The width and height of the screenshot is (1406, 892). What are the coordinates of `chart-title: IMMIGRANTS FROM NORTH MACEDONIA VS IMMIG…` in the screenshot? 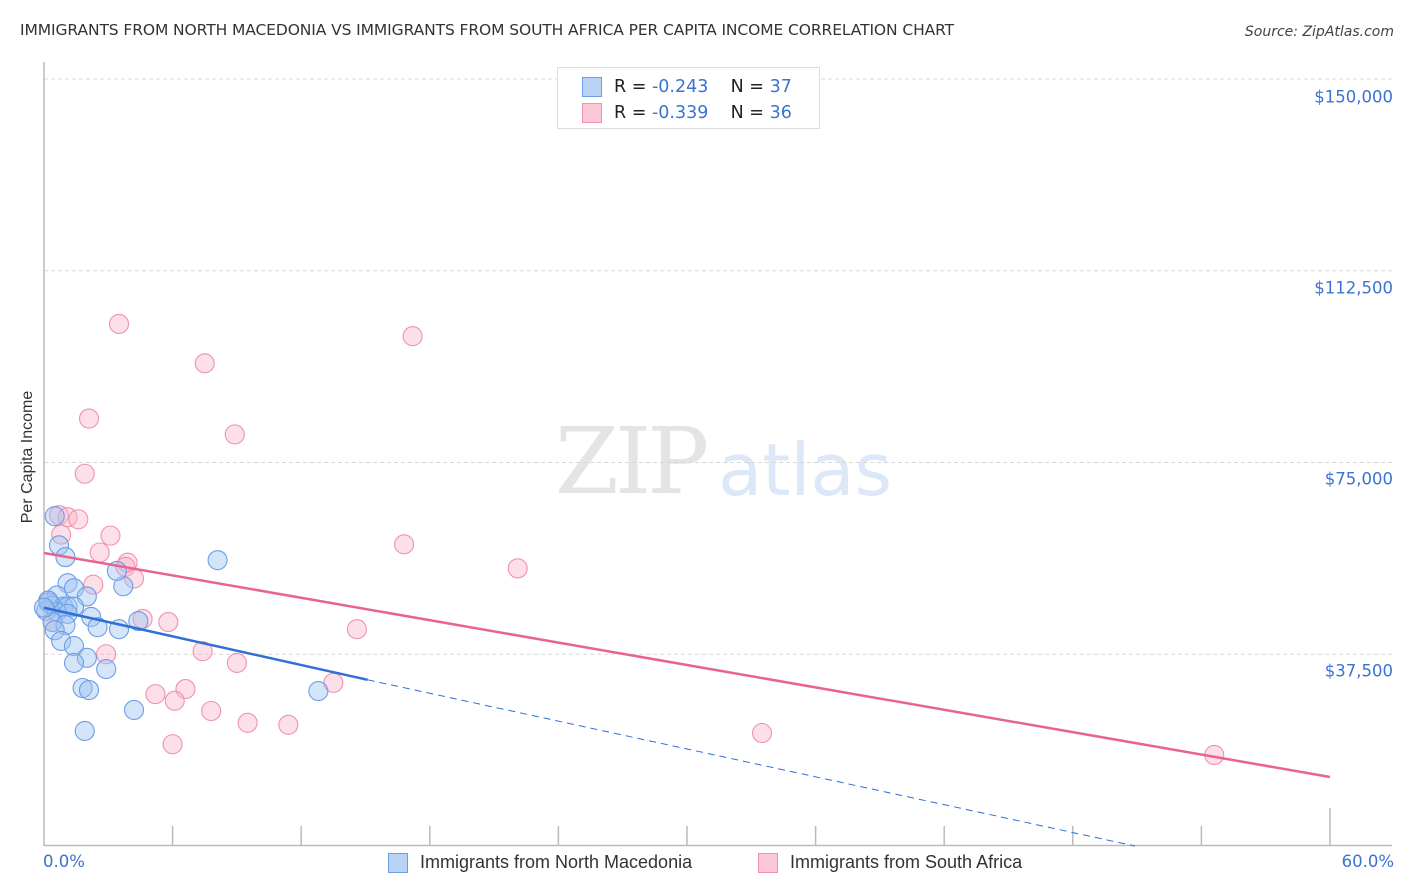 It's located at (487, 30).